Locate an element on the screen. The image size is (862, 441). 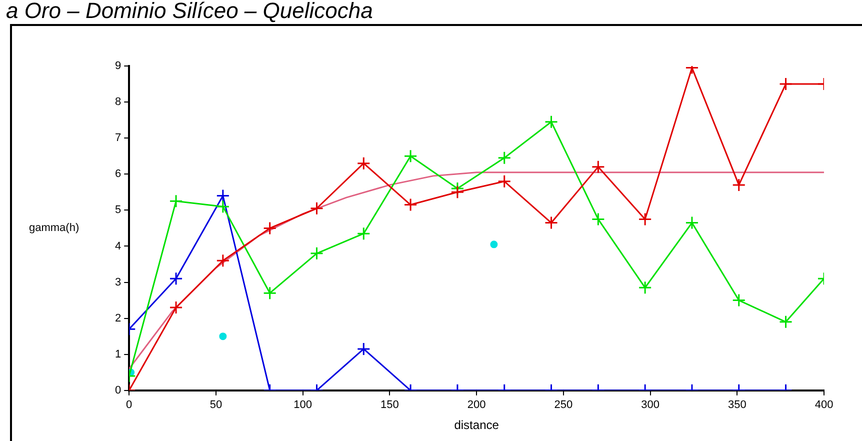
x-tick-label: 350 is located at coordinates (737, 405).